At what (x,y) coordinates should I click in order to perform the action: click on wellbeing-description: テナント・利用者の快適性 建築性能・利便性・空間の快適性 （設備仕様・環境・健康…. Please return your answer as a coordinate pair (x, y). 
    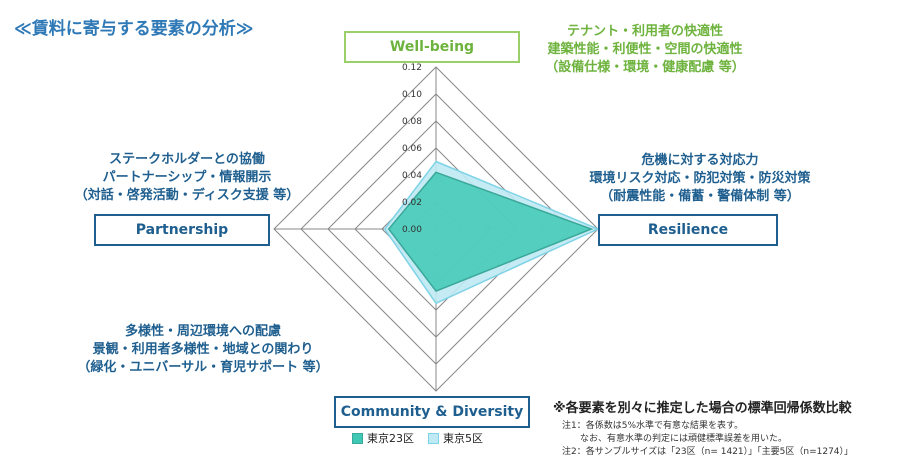
    Looking at the image, I should click on (645, 50).